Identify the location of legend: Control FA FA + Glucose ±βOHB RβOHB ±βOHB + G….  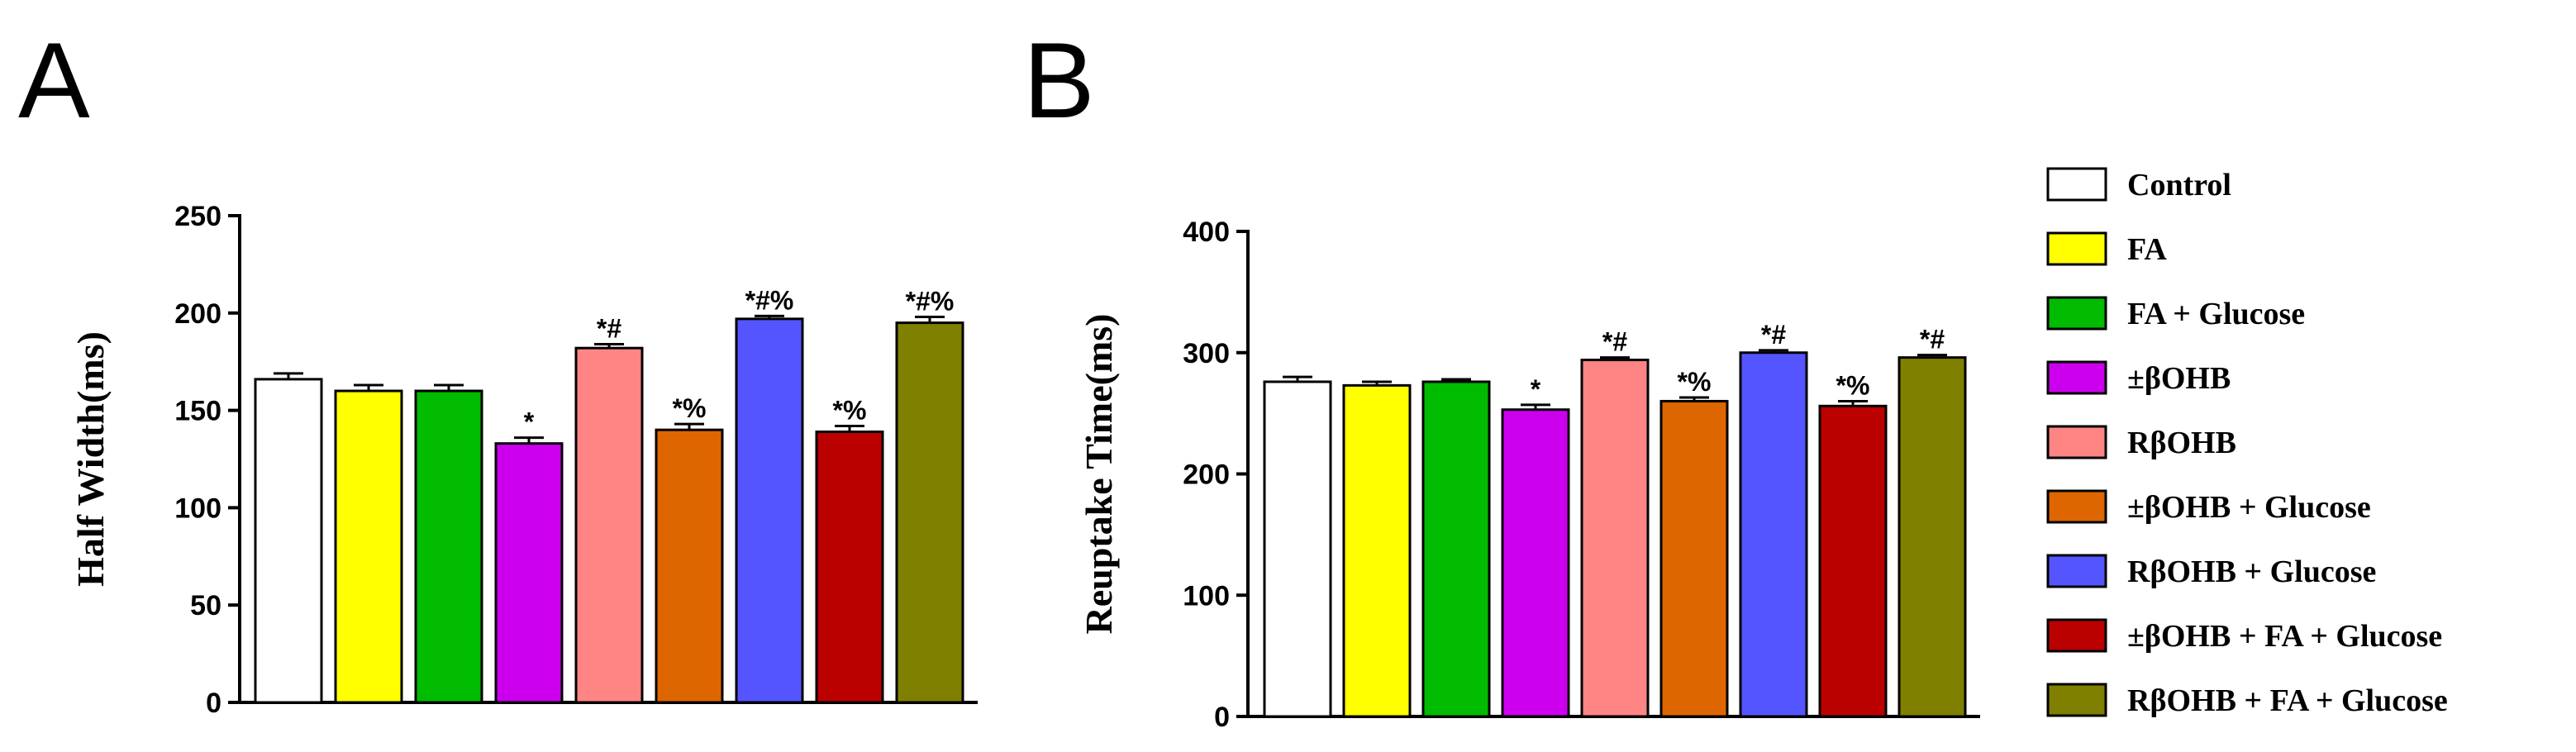
(2247, 442).